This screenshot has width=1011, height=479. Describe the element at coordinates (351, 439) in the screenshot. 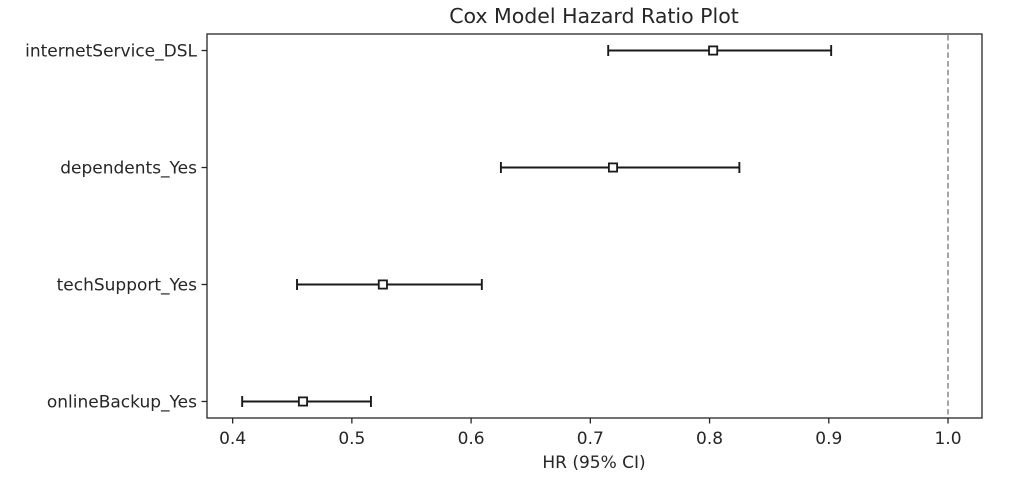

I see `x-tick-label: 0.5` at that location.